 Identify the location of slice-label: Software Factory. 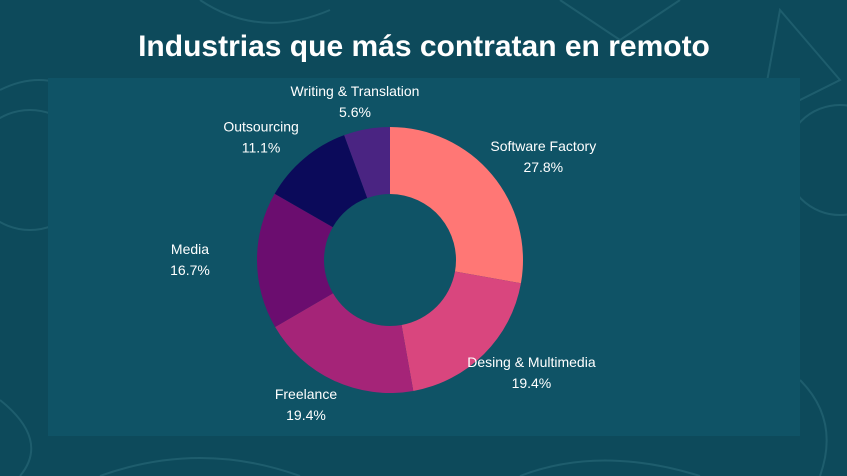
(543, 146).